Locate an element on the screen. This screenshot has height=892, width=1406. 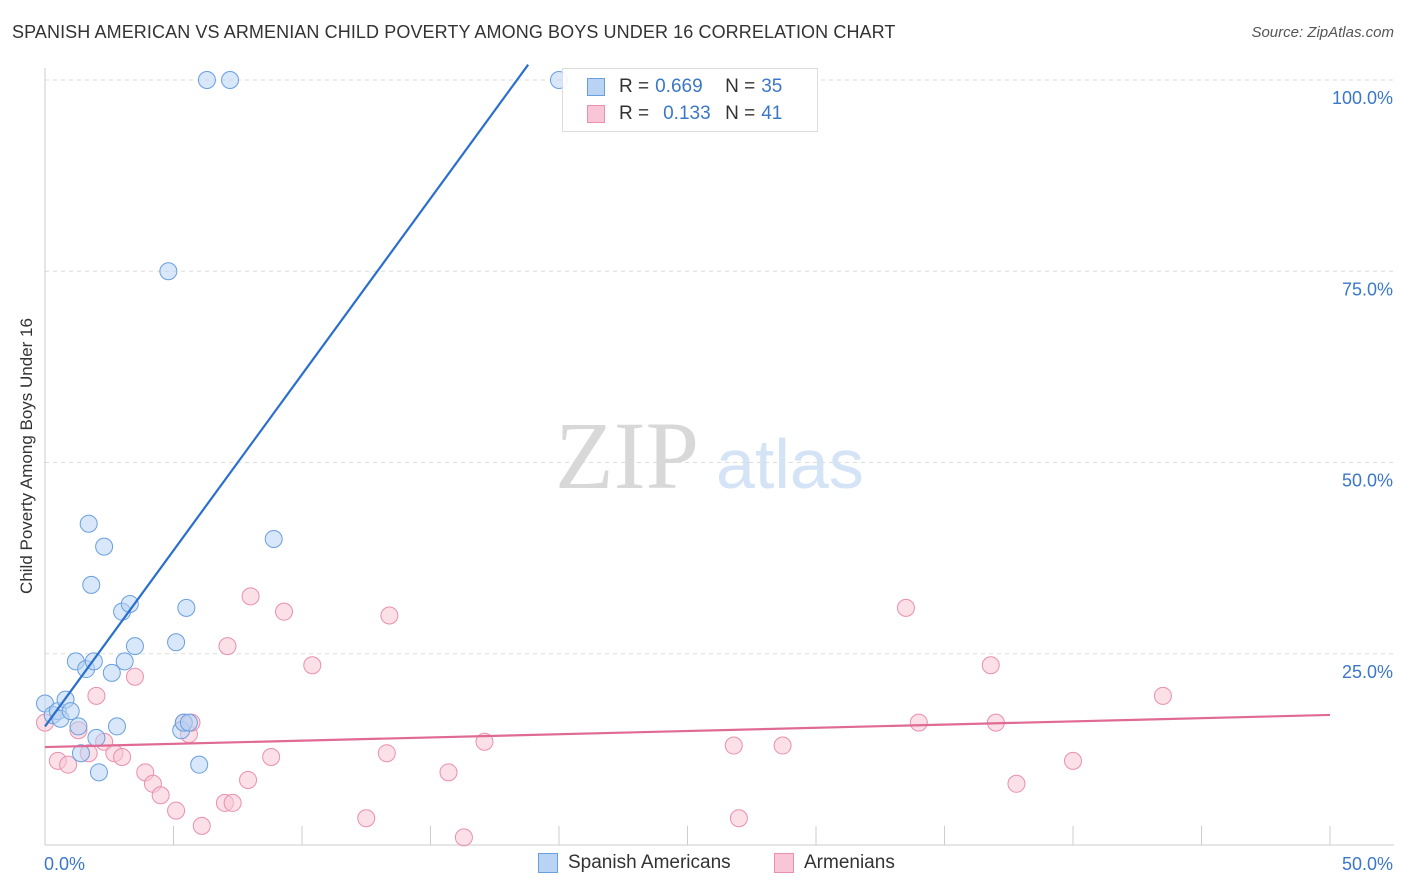
y-tick-label: 50.0% is located at coordinates (1367, 481).